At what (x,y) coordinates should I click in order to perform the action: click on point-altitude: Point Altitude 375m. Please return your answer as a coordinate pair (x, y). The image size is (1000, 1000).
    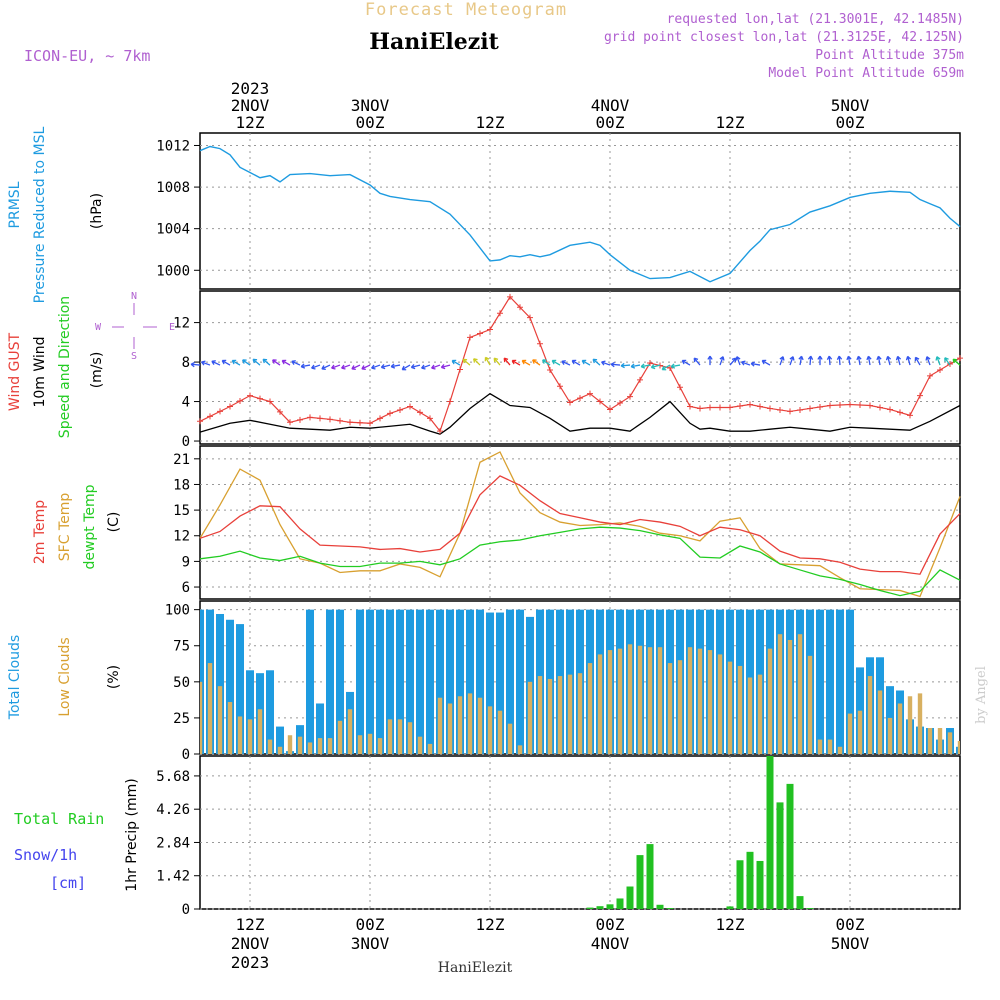
    Looking at the image, I should click on (889, 55).